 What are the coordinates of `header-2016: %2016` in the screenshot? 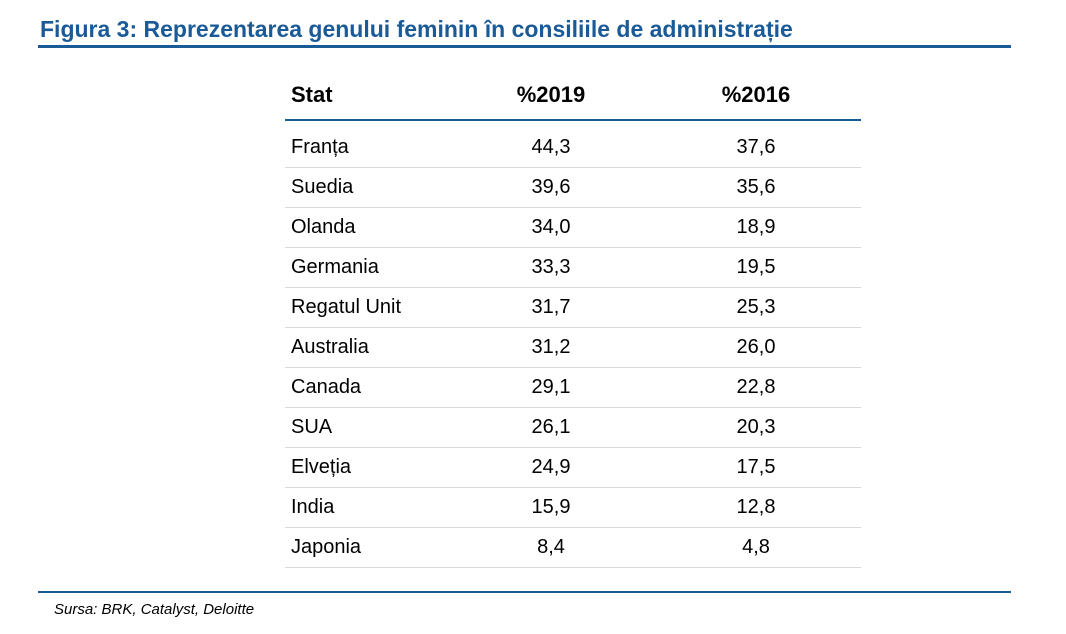 It's located at (756, 94).